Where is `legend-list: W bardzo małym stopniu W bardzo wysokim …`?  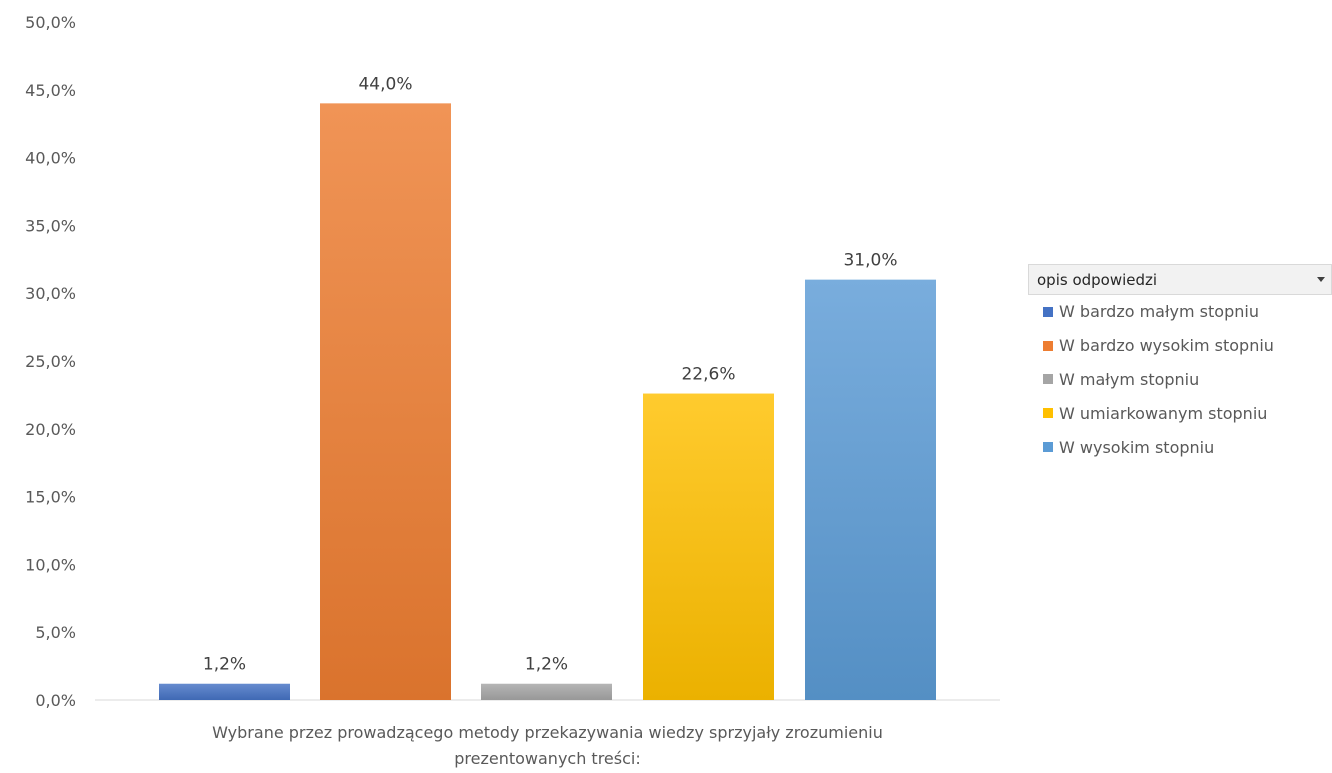 legend-list: W bardzo małym stopniu W bardzo wysokim … is located at coordinates (1180, 379).